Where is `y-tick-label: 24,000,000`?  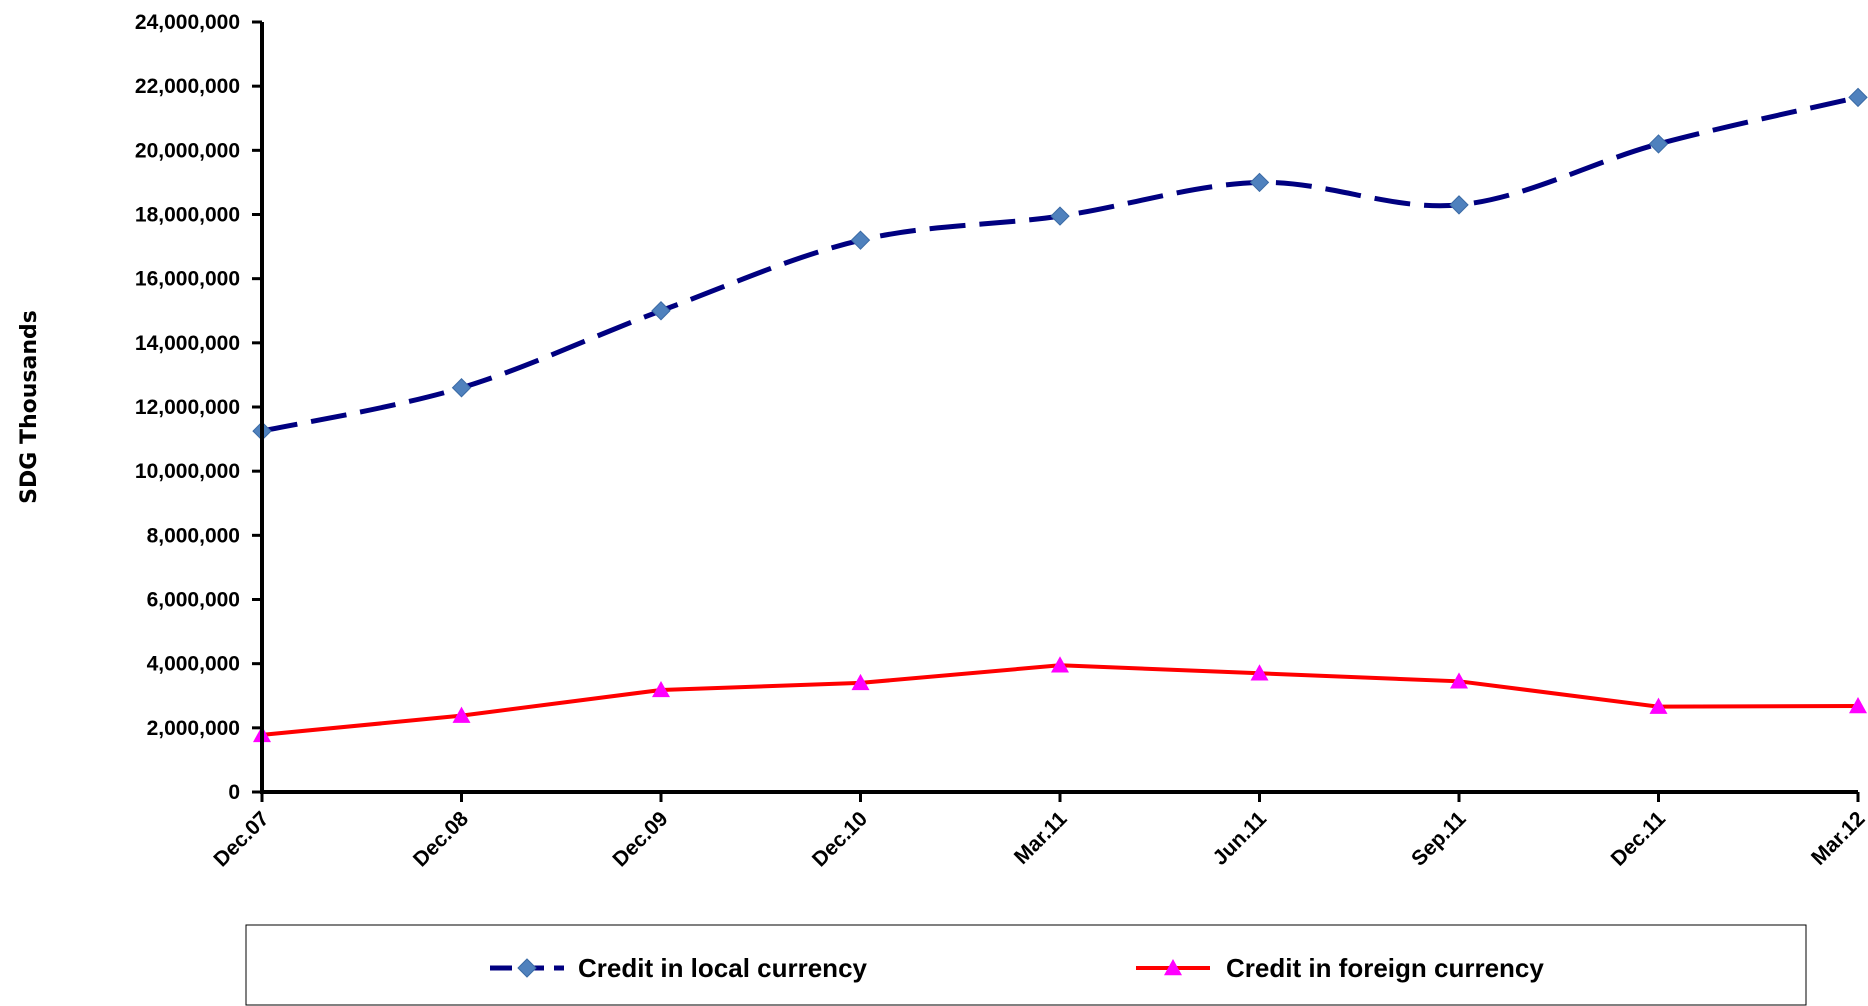
y-tick-label: 24,000,000 is located at coordinates (187, 22).